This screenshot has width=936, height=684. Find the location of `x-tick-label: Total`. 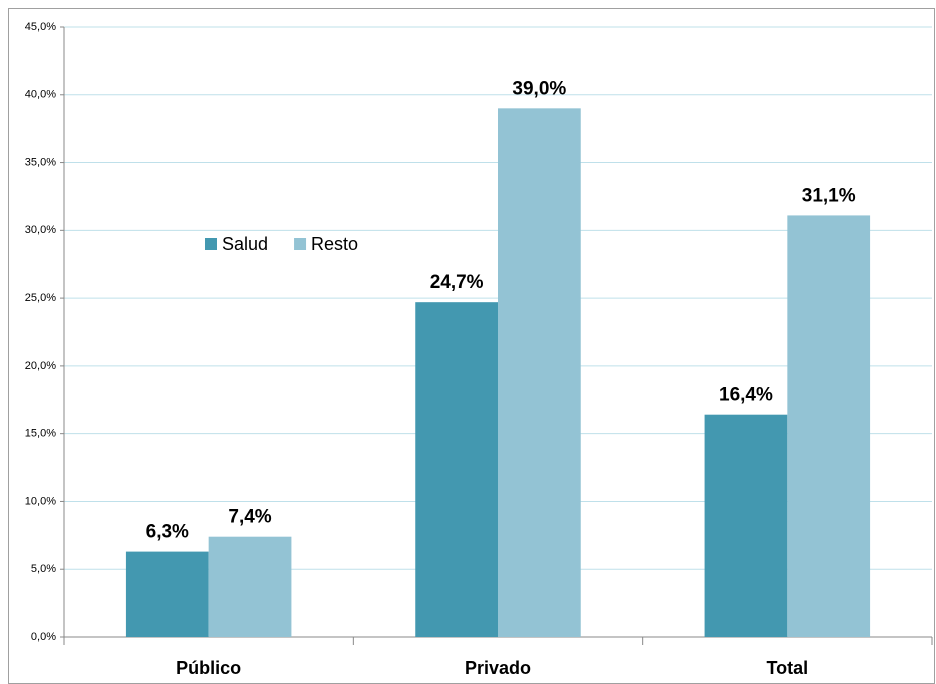

x-tick-label: Total is located at coordinates (787, 668).